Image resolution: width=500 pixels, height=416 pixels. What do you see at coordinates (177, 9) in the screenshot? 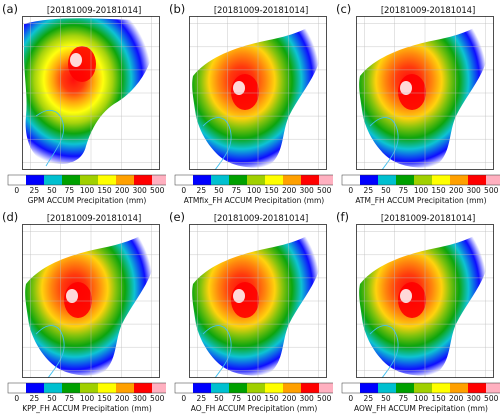
I see `panel-label: (b)` at bounding box center [177, 9].